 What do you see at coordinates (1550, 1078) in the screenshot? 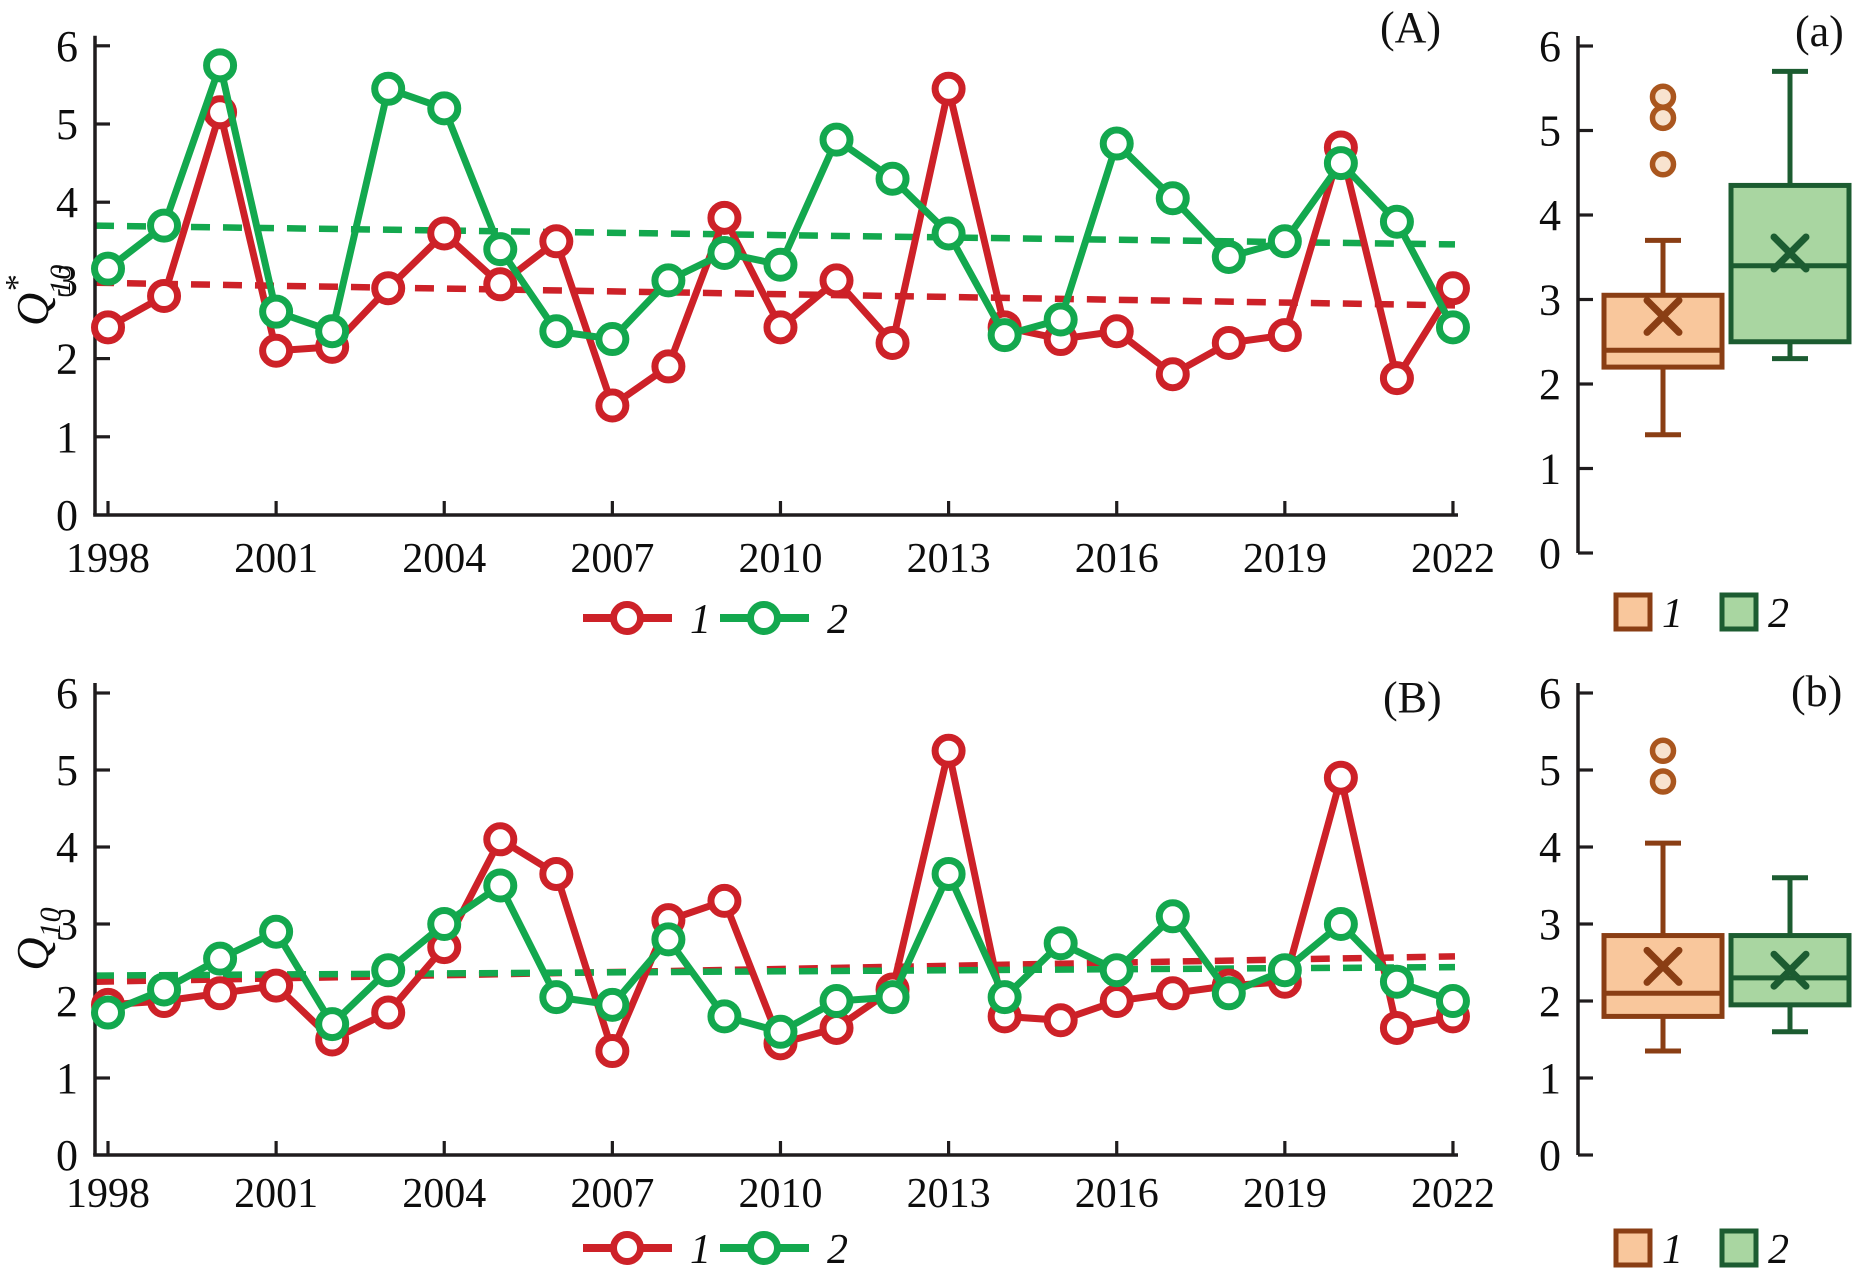
I see `y-tick-label: 1` at bounding box center [1550, 1078].